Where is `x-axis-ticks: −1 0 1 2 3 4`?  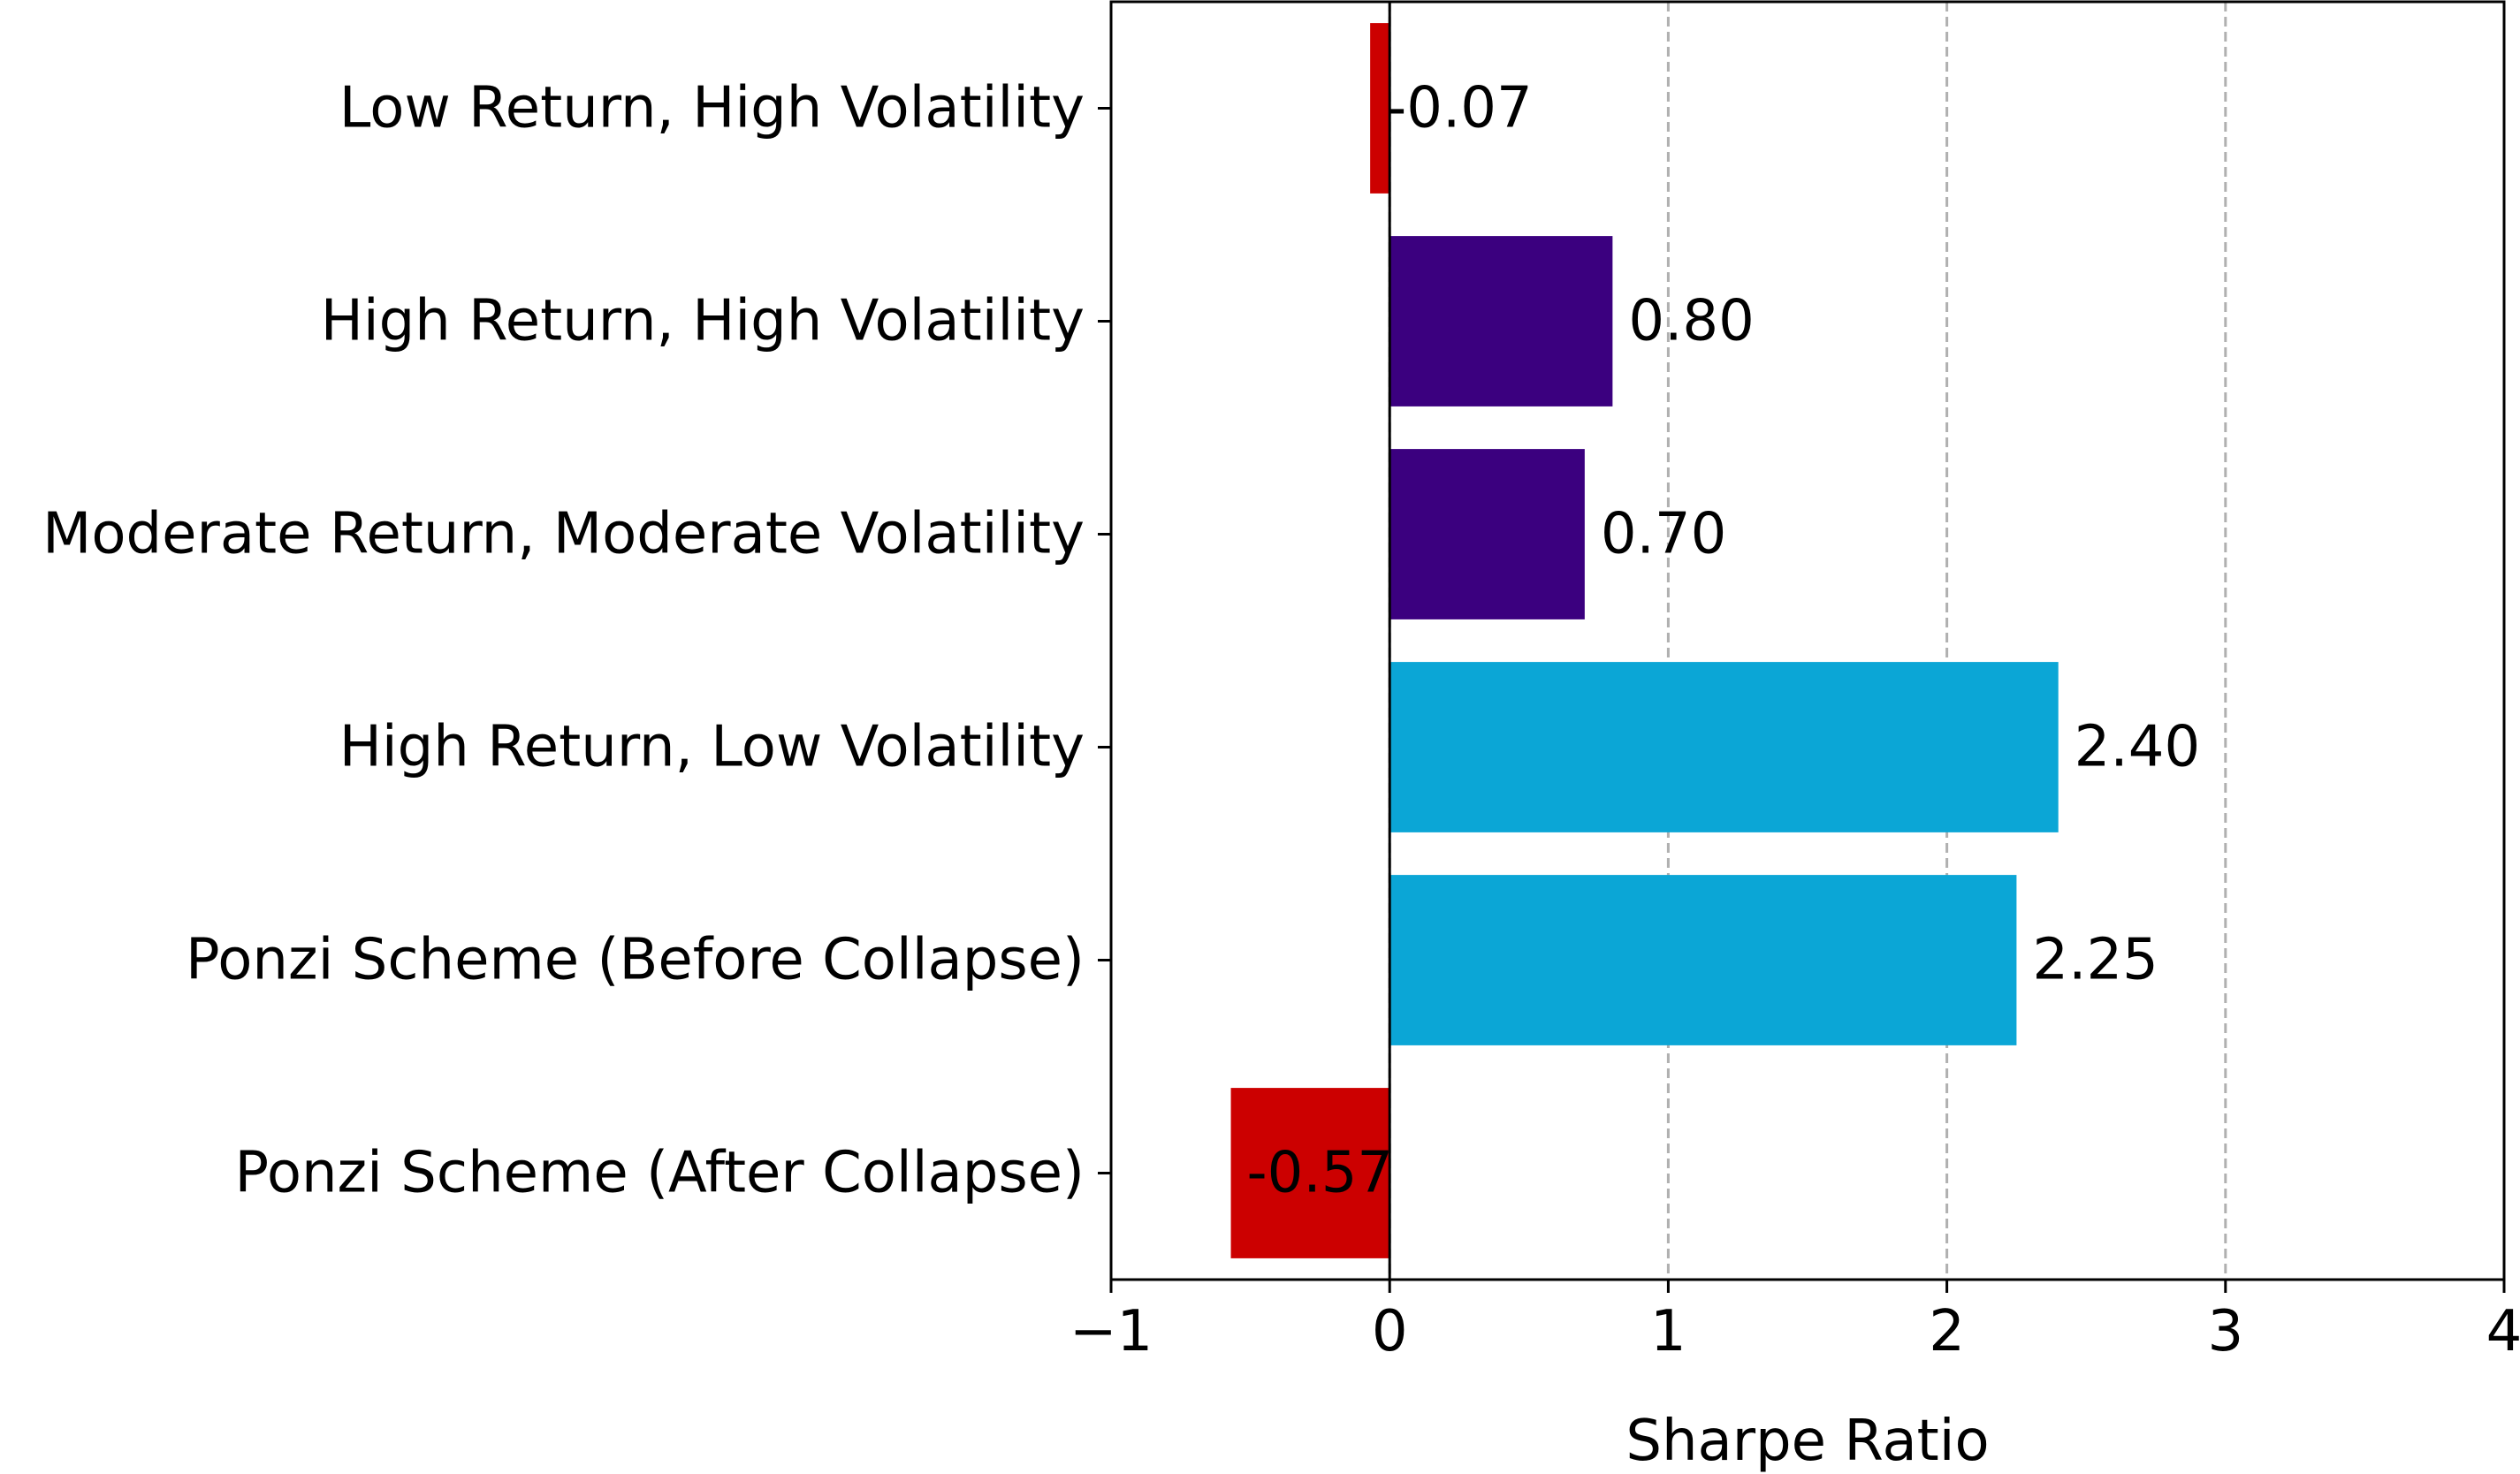 x-axis-ticks: −1 0 1 2 3 4 is located at coordinates (1795, 1322).